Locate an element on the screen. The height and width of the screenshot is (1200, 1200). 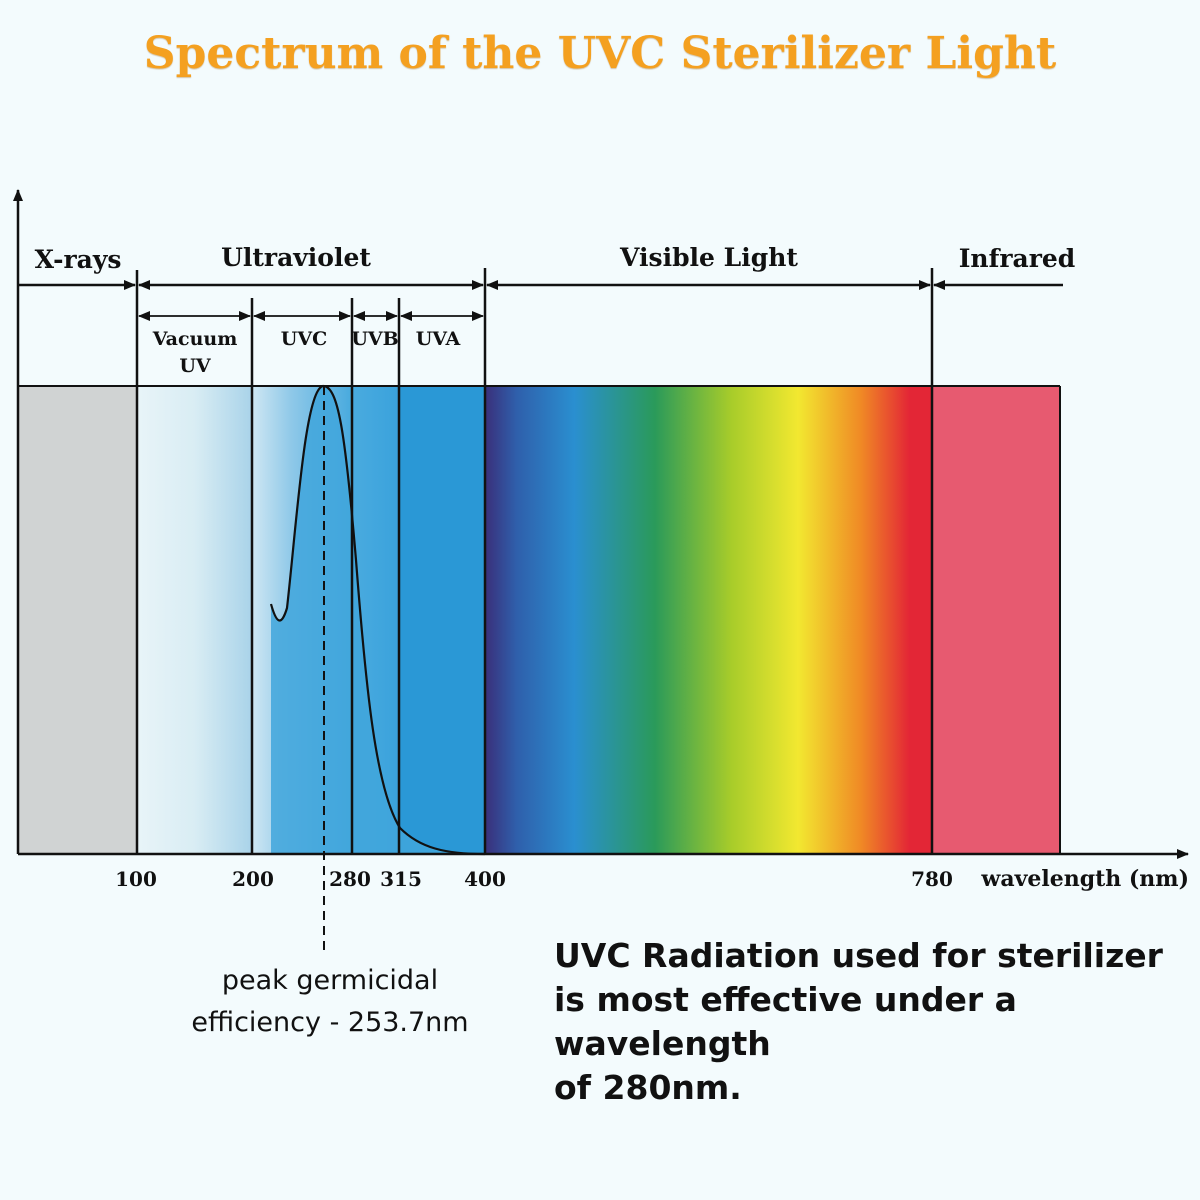
ultraviolet-label: Ultraviolet is located at coordinates (296, 257).